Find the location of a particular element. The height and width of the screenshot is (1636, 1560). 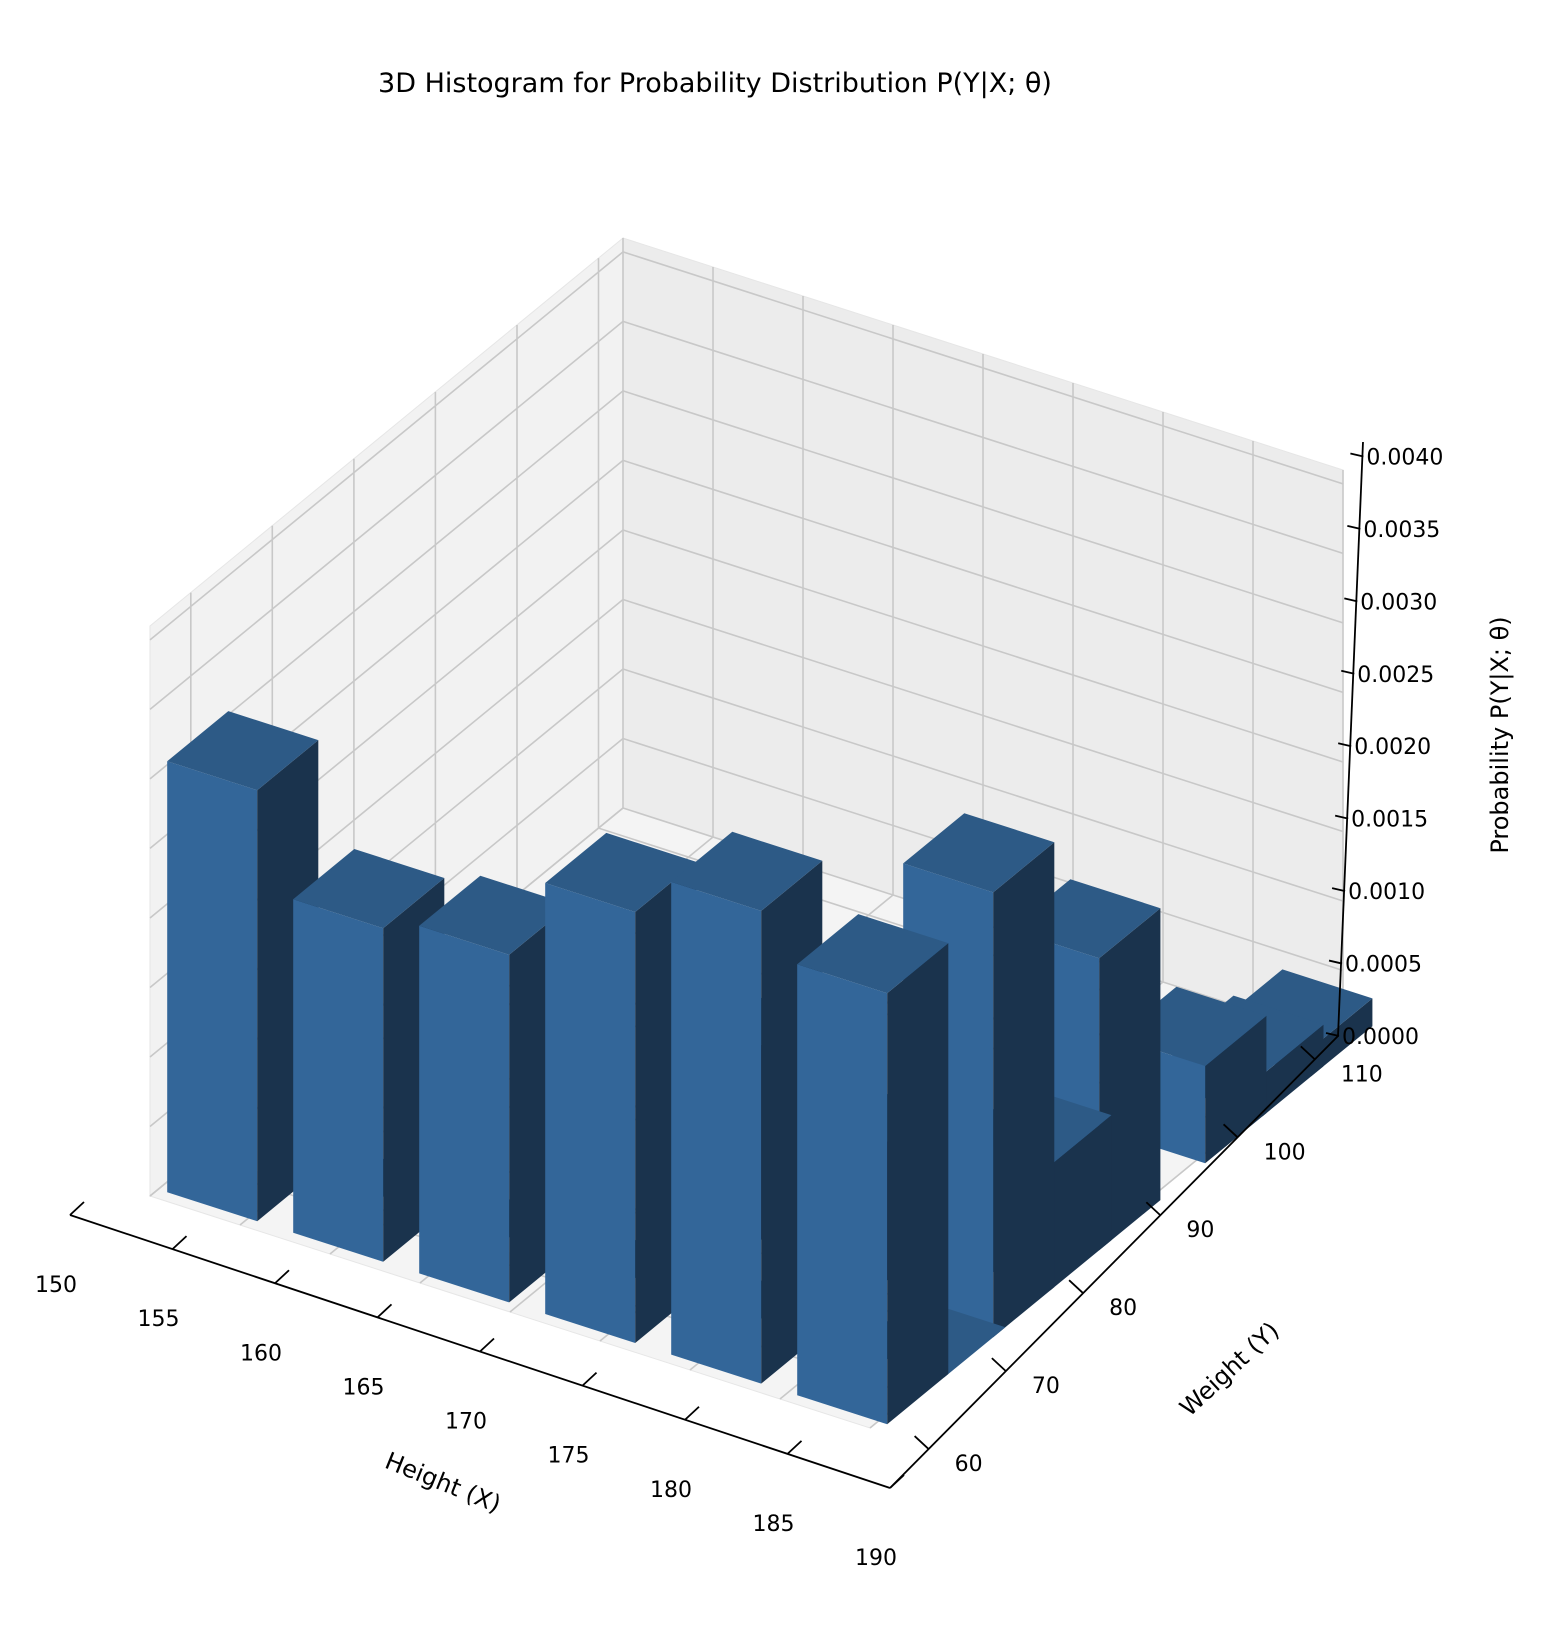

y-axis-label: Weight (Y) is located at coordinates (1229, 1368).